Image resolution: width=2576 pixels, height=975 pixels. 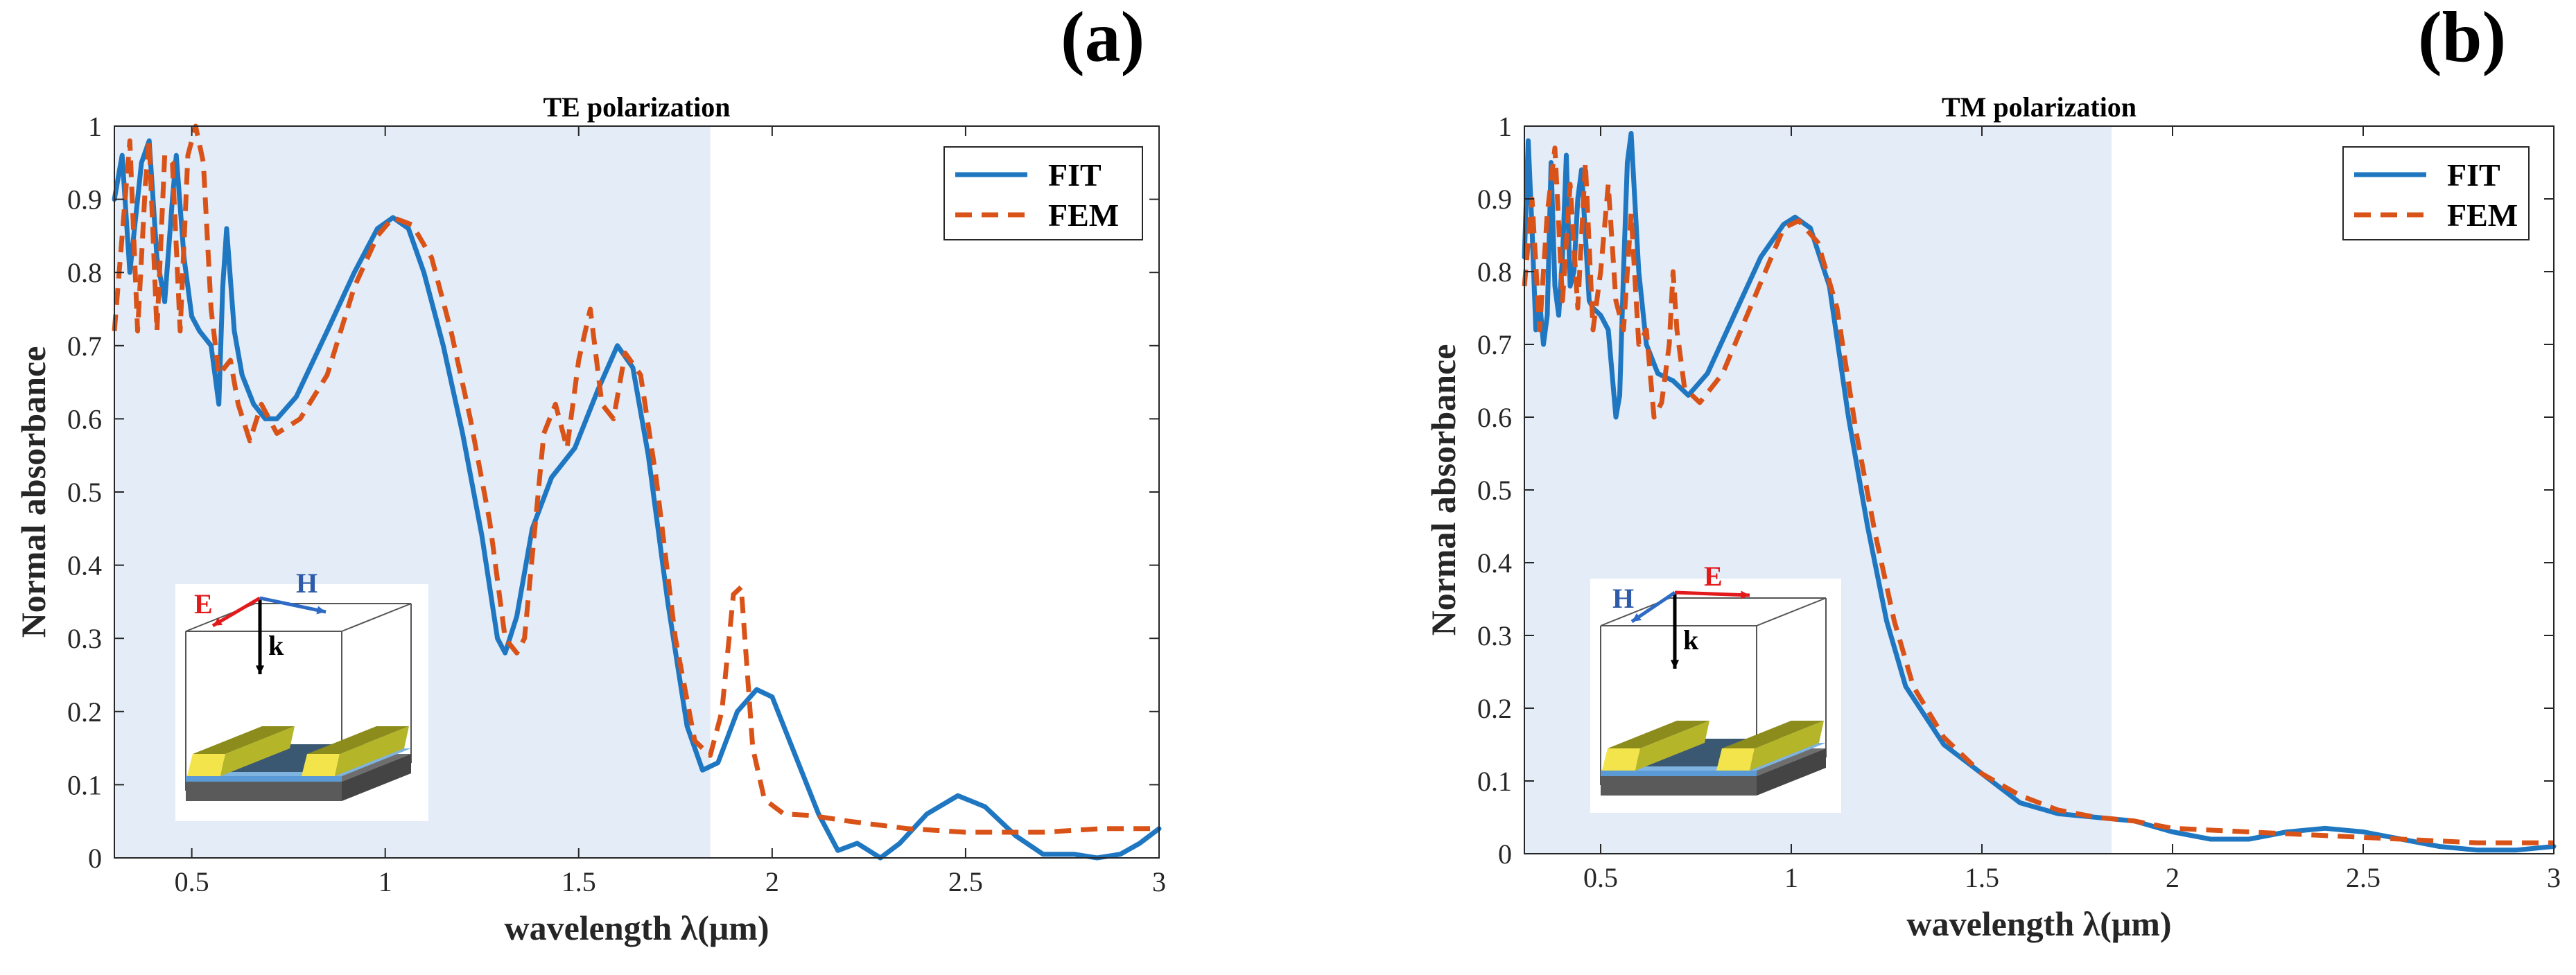 What do you see at coordinates (636, 107) in the screenshot?
I see `chart-title: TE polarization` at bounding box center [636, 107].